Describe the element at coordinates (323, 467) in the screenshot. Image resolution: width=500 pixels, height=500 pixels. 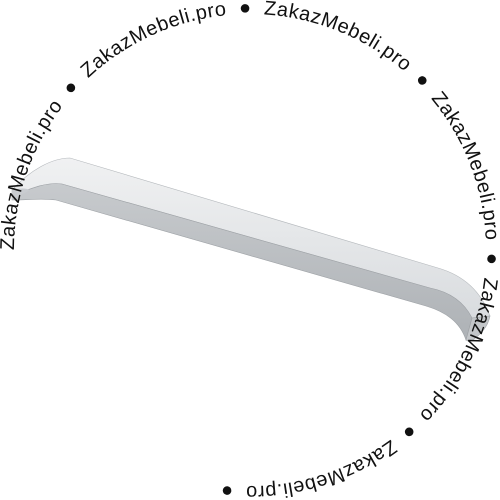
I see `wm-6: ZakazMebeli.pro` at that location.